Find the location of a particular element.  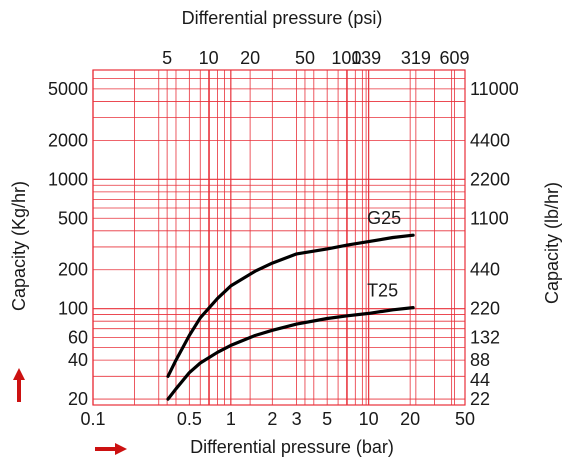

x-tick-label: 2 is located at coordinates (272, 419).